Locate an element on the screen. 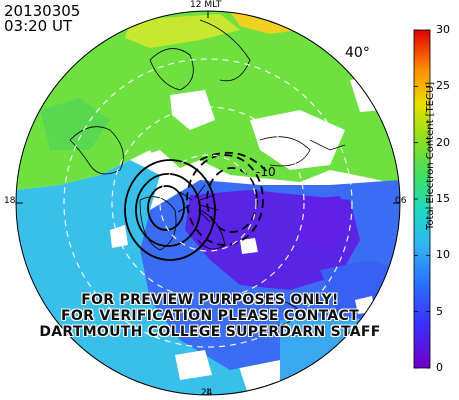  watermark-line-3: DARTMOUTH COLLEGE SUPERDARN STAFF is located at coordinates (210, 332).